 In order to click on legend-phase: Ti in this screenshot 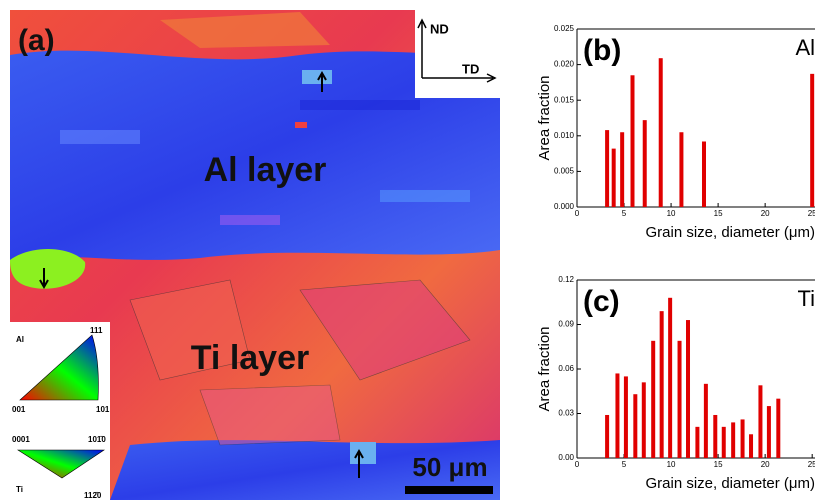, I will do `click(19, 489)`.